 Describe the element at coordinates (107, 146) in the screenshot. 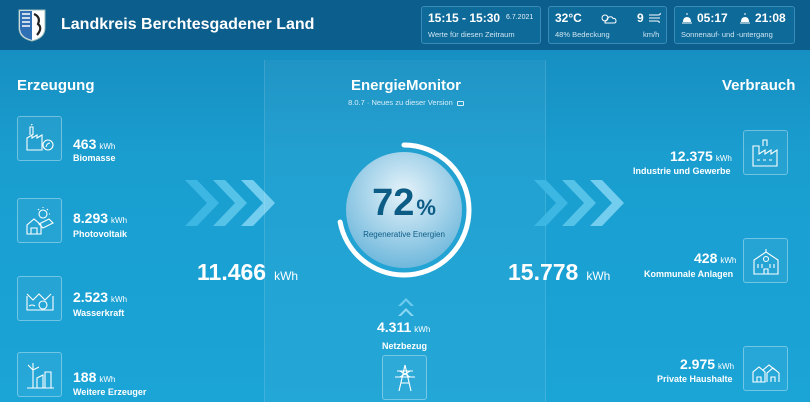

I see `biomass-unit: kWh` at that location.